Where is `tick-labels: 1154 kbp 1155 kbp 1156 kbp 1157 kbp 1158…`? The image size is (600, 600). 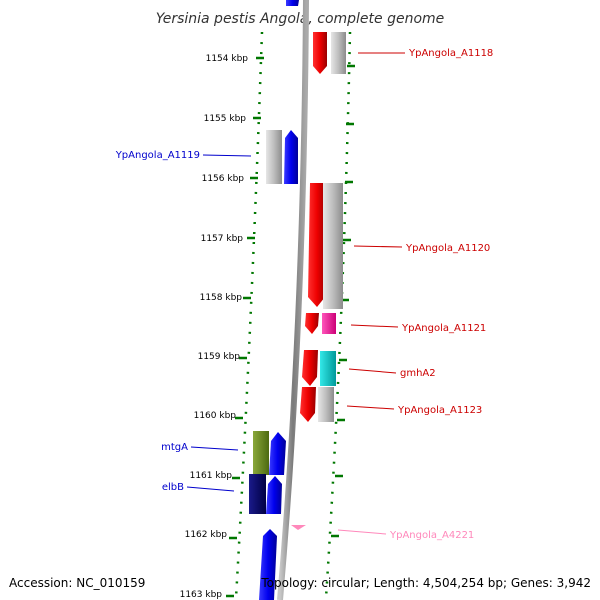
tick-labels: 1154 kbp 1155 kbp 1156 kbp 1157 kbp 1158… is located at coordinates (214, 327).